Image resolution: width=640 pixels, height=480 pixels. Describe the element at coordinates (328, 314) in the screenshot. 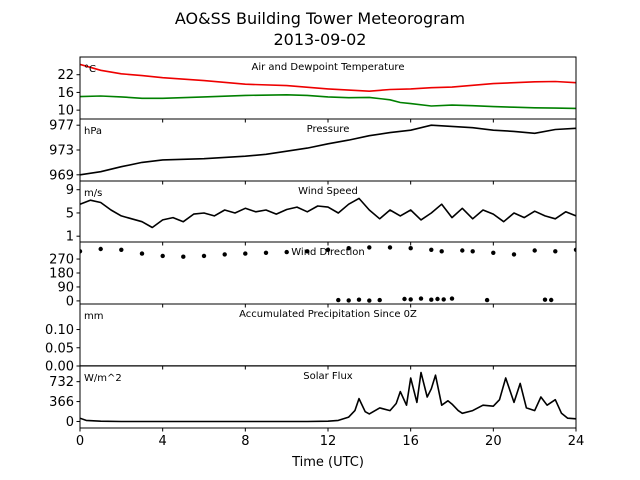

I see `panel-title: Accumulated Precipitation Since 0Z` at that location.